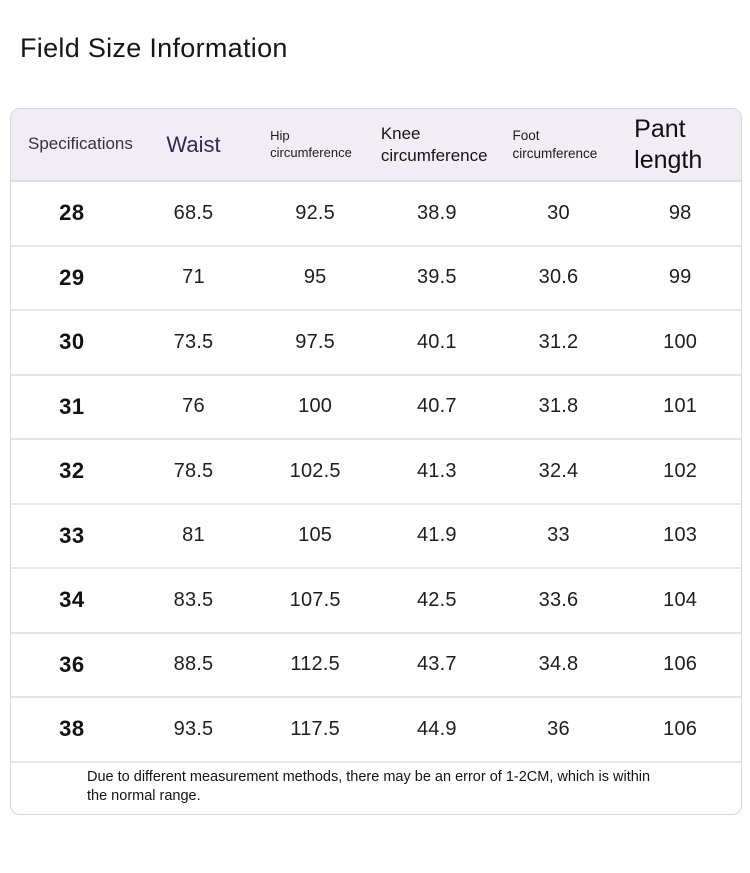  What do you see at coordinates (680, 212) in the screenshot?
I see `cell-pant: 98` at bounding box center [680, 212].